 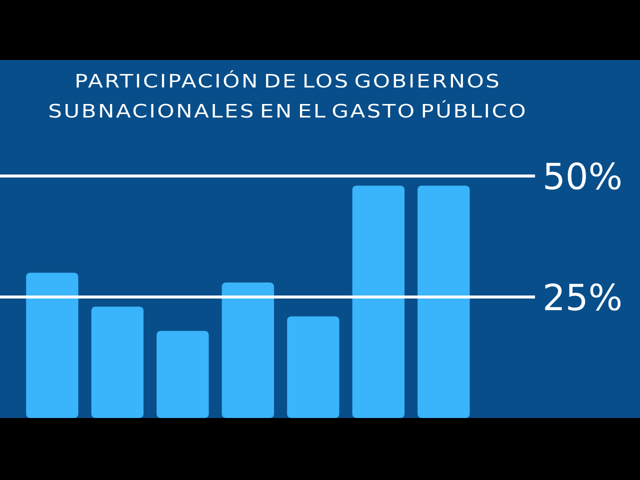 What do you see at coordinates (583, 297) in the screenshot?
I see `y-tick-label: 25%` at bounding box center [583, 297].